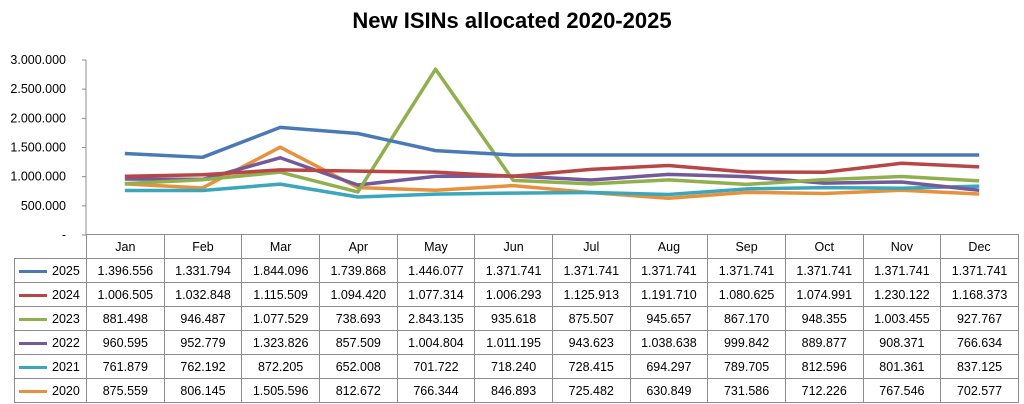 The height and width of the screenshot is (404, 1024). Describe the element at coordinates (591, 366) in the screenshot. I see `data-value: 728.415` at that location.